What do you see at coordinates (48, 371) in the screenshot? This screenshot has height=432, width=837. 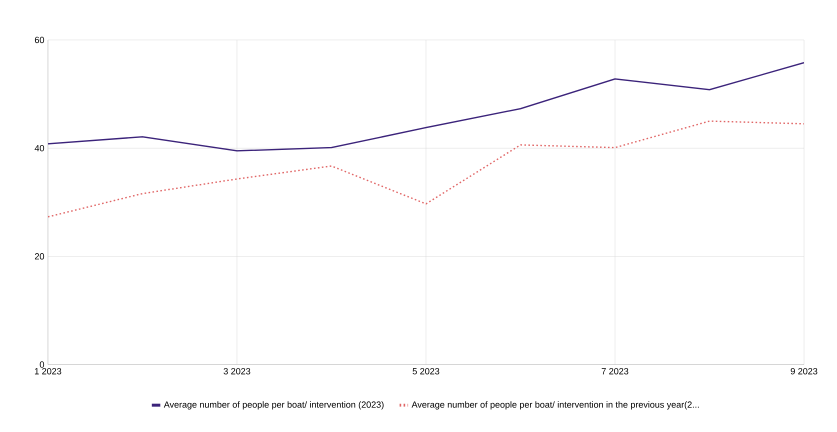 I see `x-tick-label: 1 2023` at bounding box center [48, 371].